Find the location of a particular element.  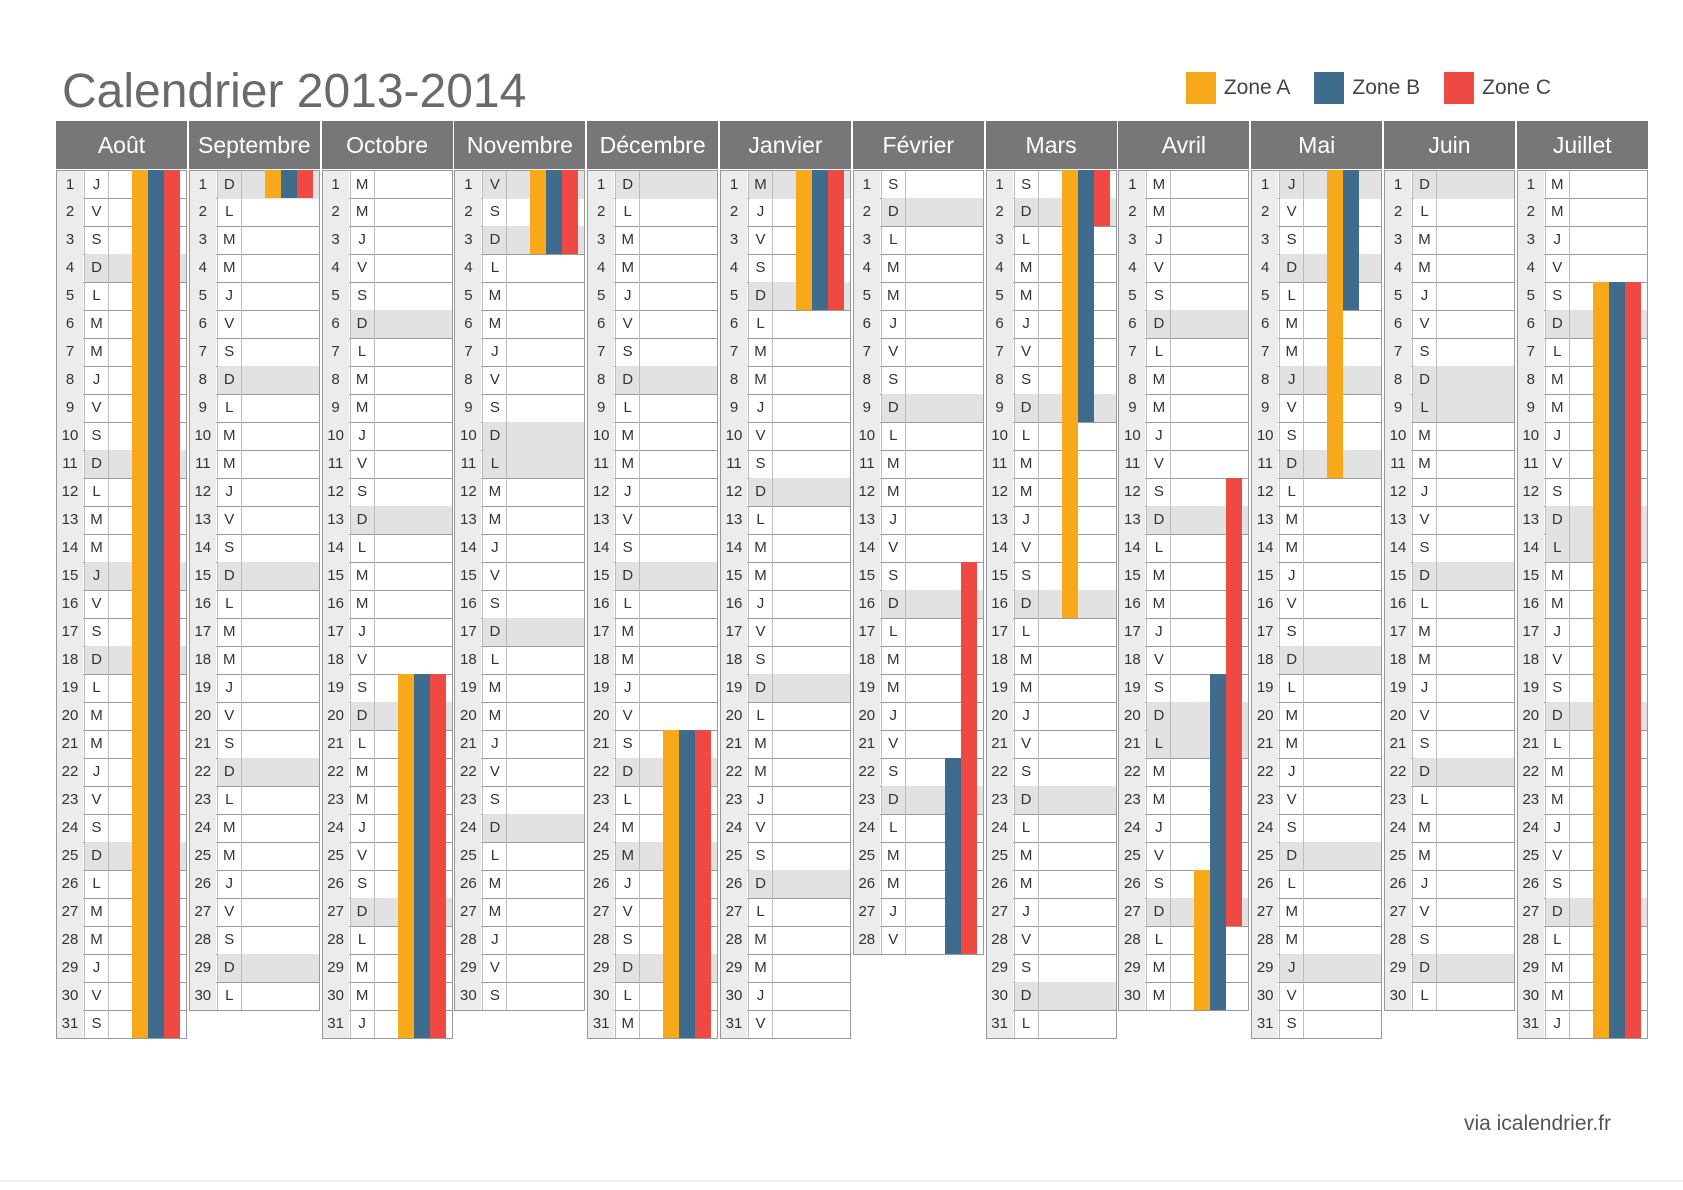

day-row: 18 V is located at coordinates (1184, 660).